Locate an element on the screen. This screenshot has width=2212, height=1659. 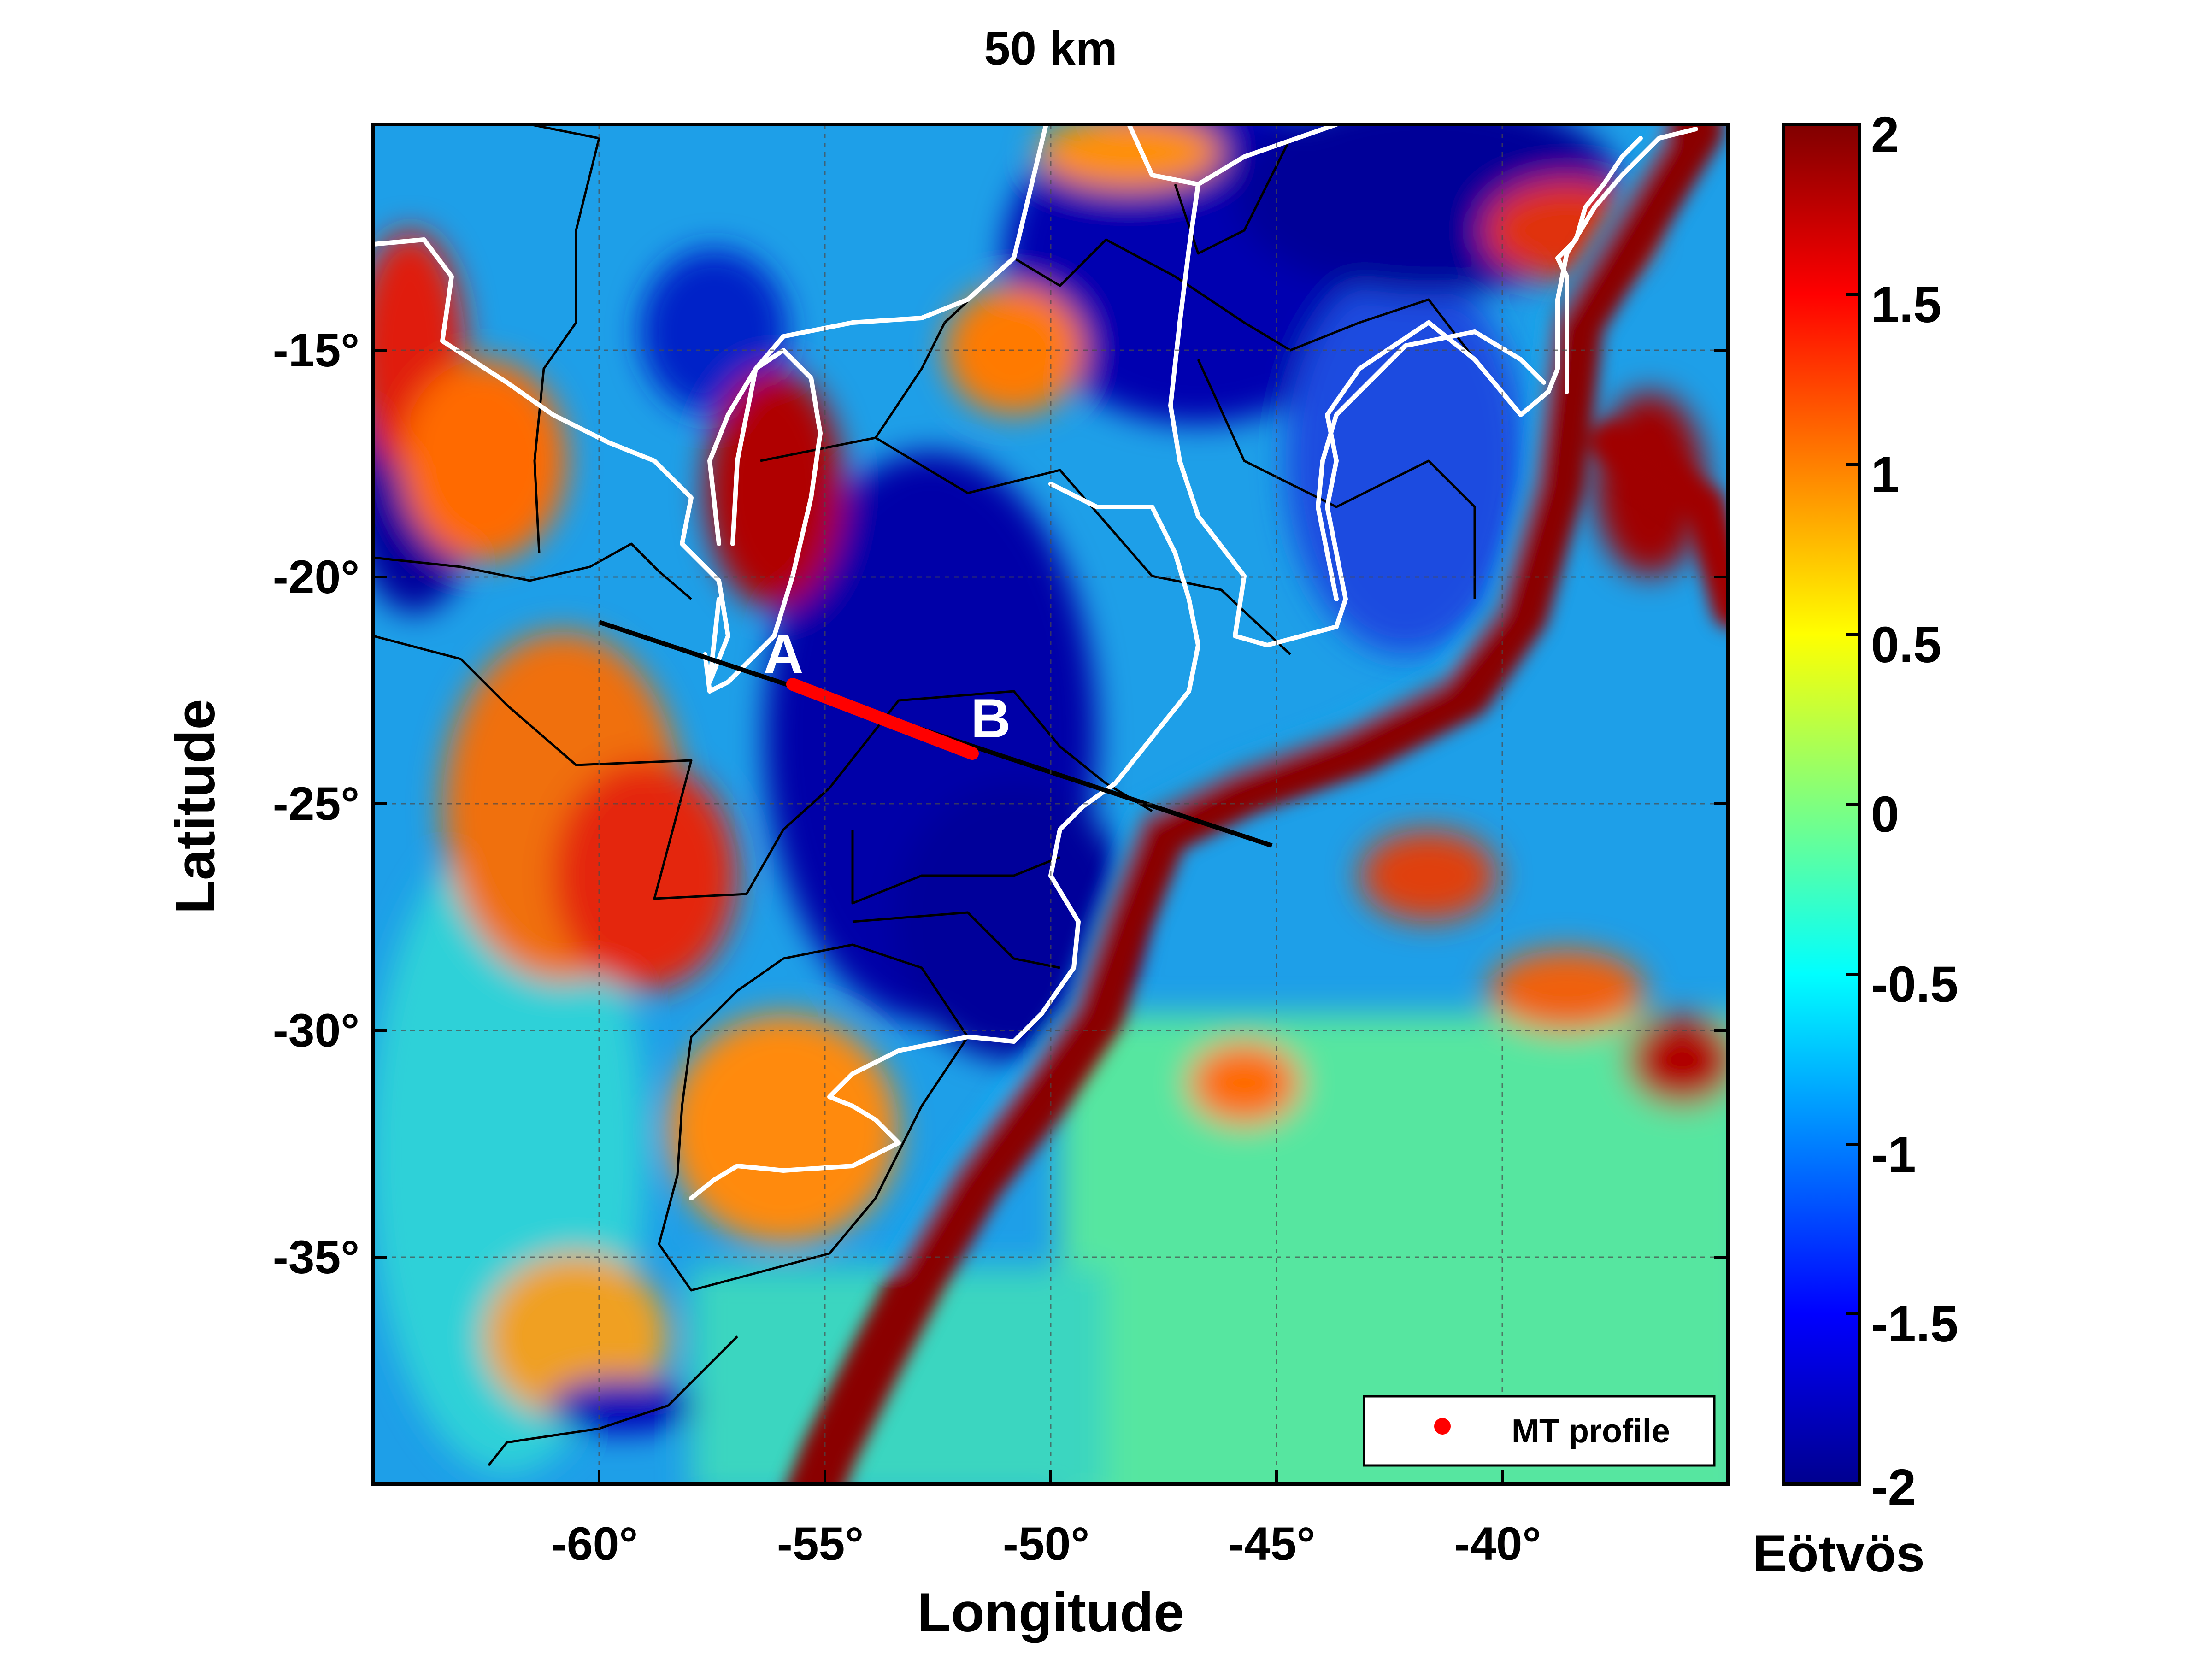
border-uruguay is located at coordinates (813, 1117).